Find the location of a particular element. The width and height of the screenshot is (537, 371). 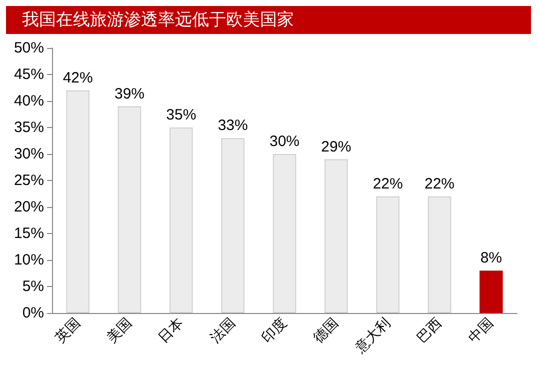

y-tick-label: 35% is located at coordinates (29, 127).